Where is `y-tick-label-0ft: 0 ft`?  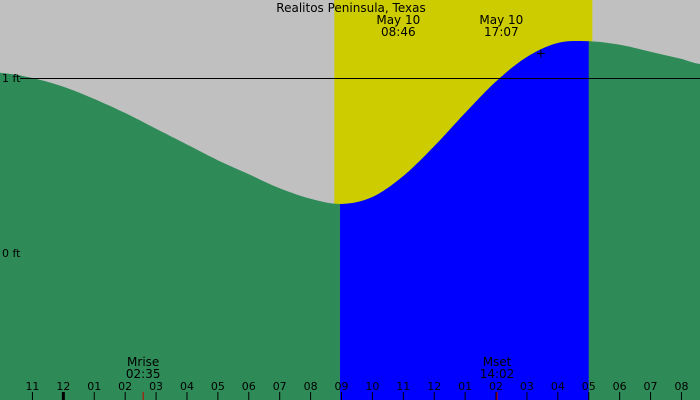
y-tick-label-0ft: 0 ft is located at coordinates (11, 253).